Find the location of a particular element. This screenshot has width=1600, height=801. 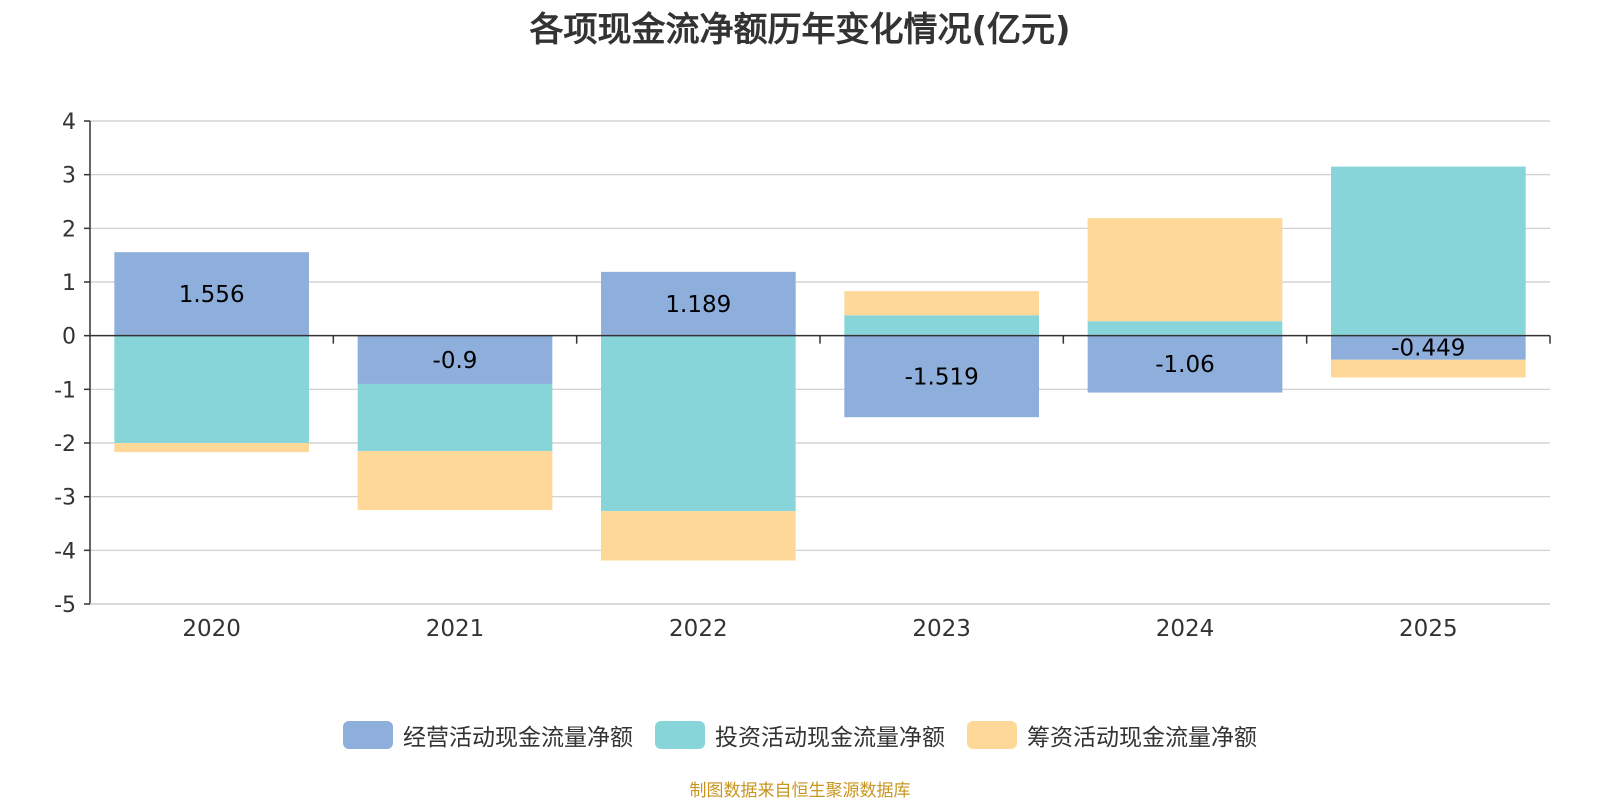

y-tick-label: 0 is located at coordinates (69, 337).